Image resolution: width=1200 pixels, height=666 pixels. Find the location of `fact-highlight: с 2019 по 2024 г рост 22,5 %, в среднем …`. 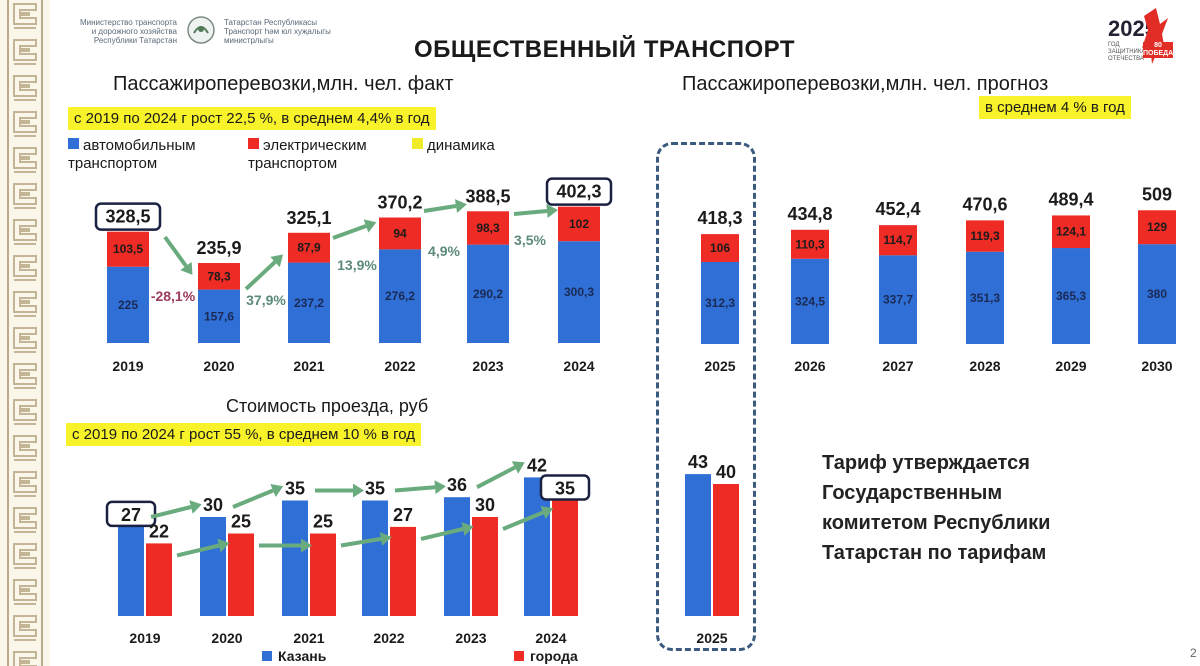

fact-highlight: с 2019 по 2024 г рост 22,5 %, в среднем … is located at coordinates (252, 118).